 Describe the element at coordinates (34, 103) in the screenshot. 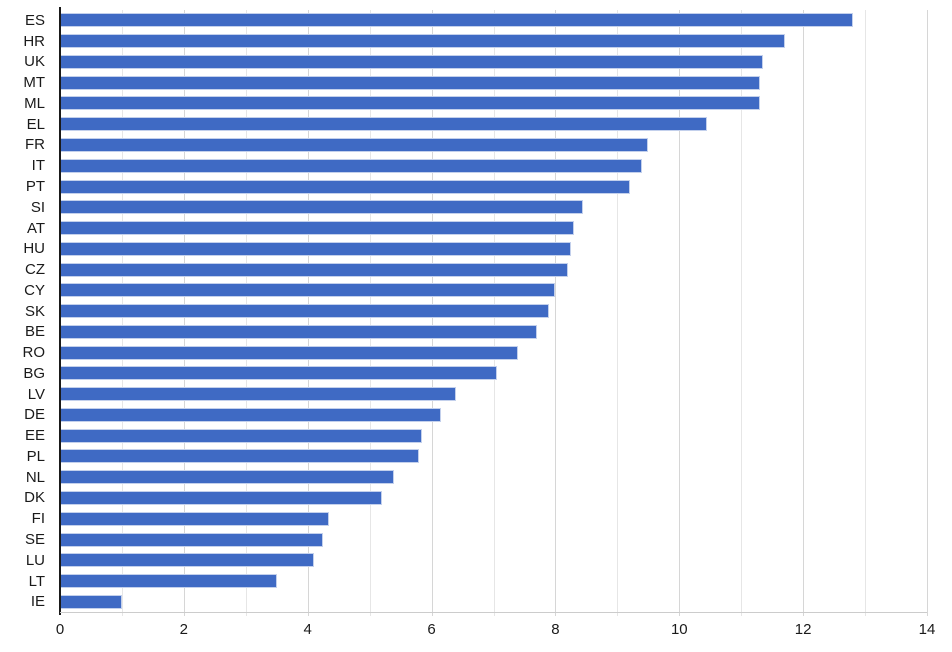

I see `category-label: ML` at that location.